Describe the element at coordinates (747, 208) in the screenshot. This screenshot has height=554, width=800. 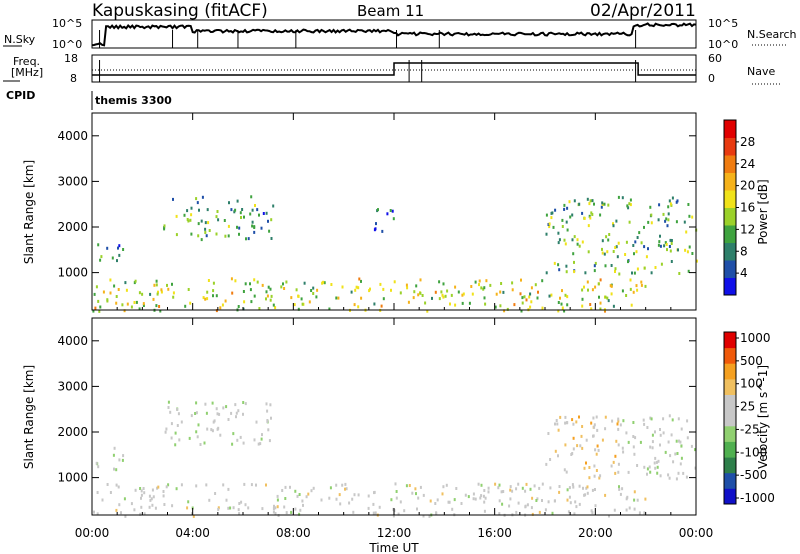
I see `colorbar-tick-label: 16` at that location.